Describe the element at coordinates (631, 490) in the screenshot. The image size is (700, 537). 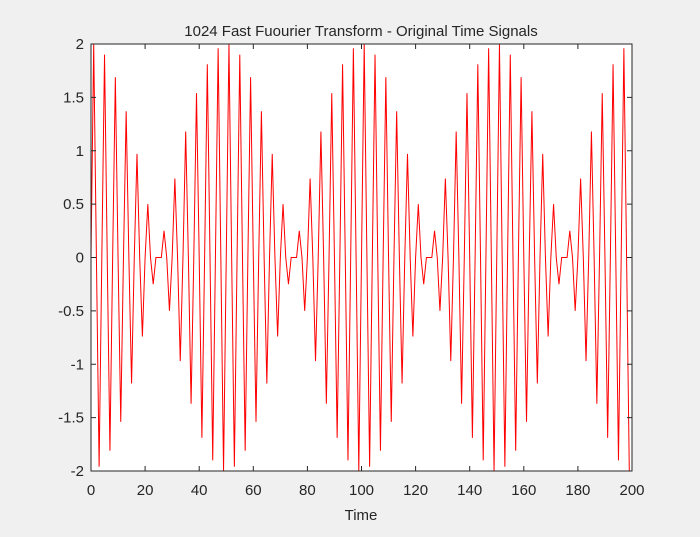
I see `x-tick-label: 200` at that location.